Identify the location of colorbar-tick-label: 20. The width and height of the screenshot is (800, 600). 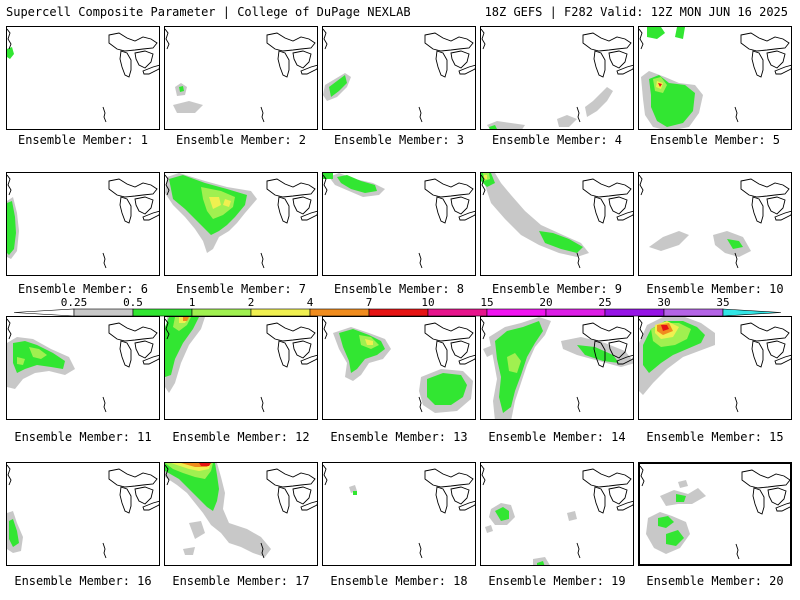
(545, 302).